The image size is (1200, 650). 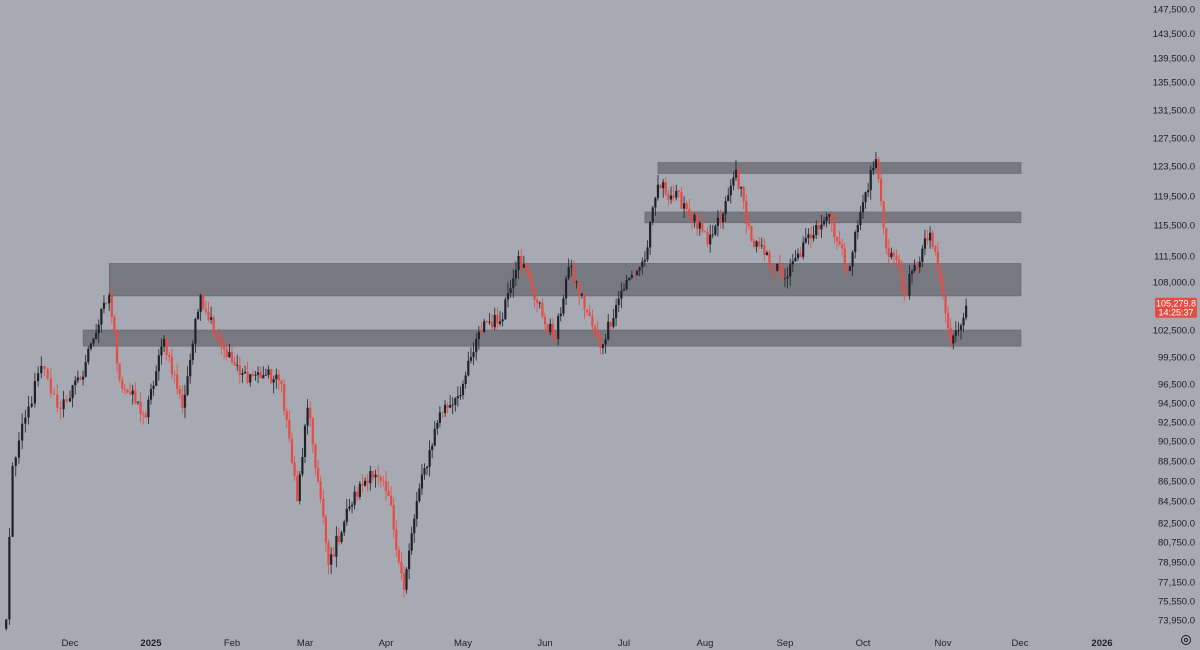 What do you see at coordinates (232, 643) in the screenshot?
I see `time-tick-label: Feb` at bounding box center [232, 643].